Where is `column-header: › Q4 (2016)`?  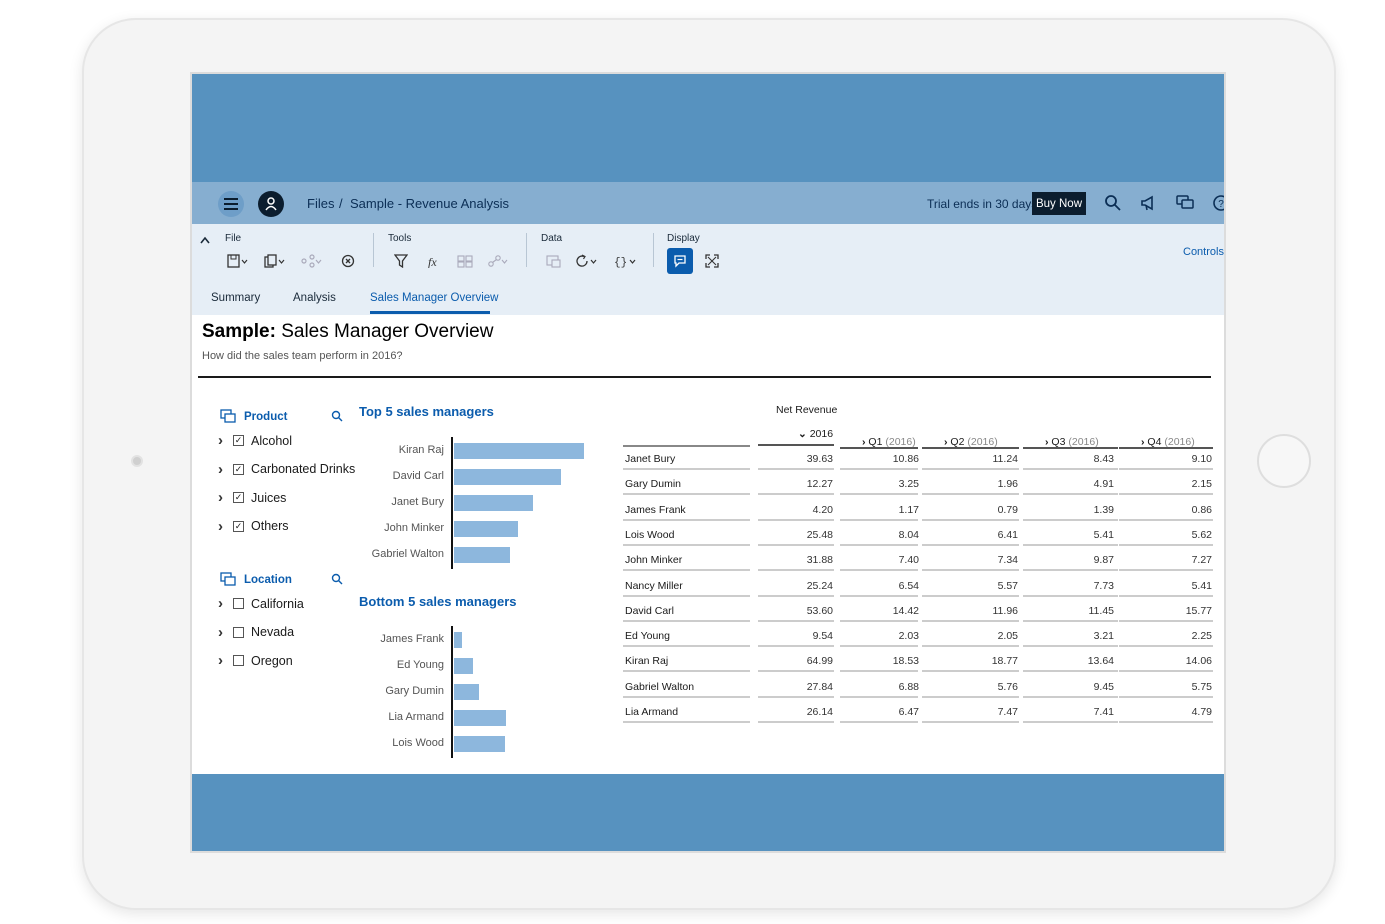 column-header: › Q4 (2016) is located at coordinates (1168, 442).